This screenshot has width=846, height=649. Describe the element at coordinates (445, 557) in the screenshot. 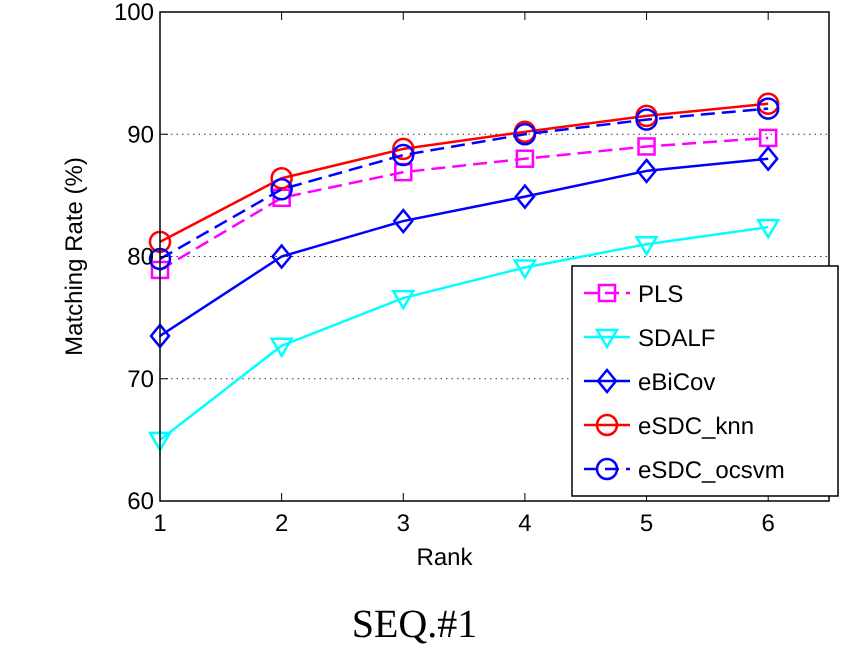

I see `x-axis-title: Rank` at that location.